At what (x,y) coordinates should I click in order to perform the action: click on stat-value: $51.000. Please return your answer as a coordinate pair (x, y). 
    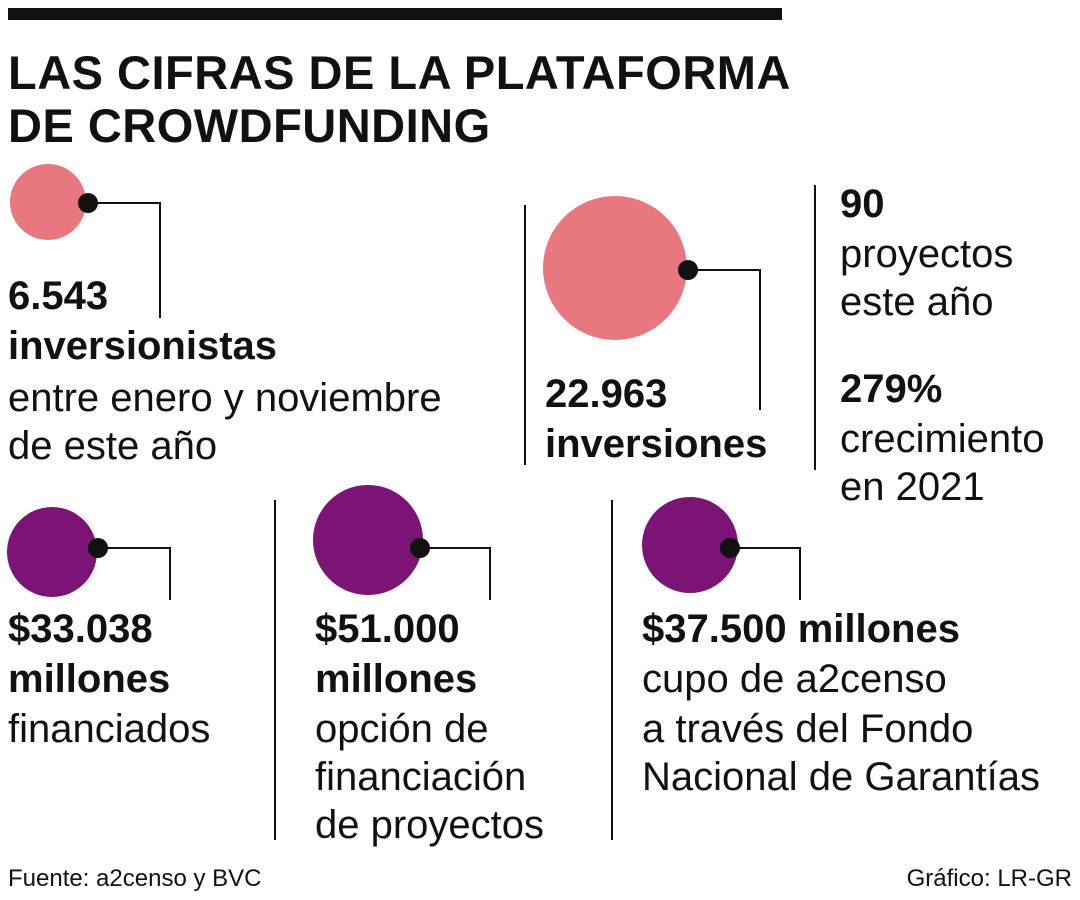
    Looking at the image, I should click on (387, 629).